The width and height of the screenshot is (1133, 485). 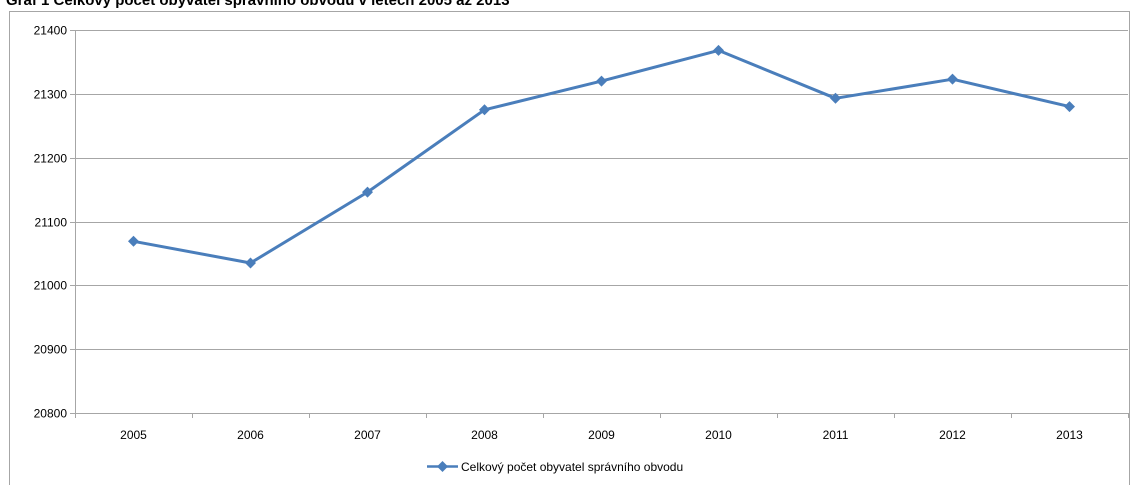 I want to click on x-tick-label: 2007, so click(x=367, y=435).